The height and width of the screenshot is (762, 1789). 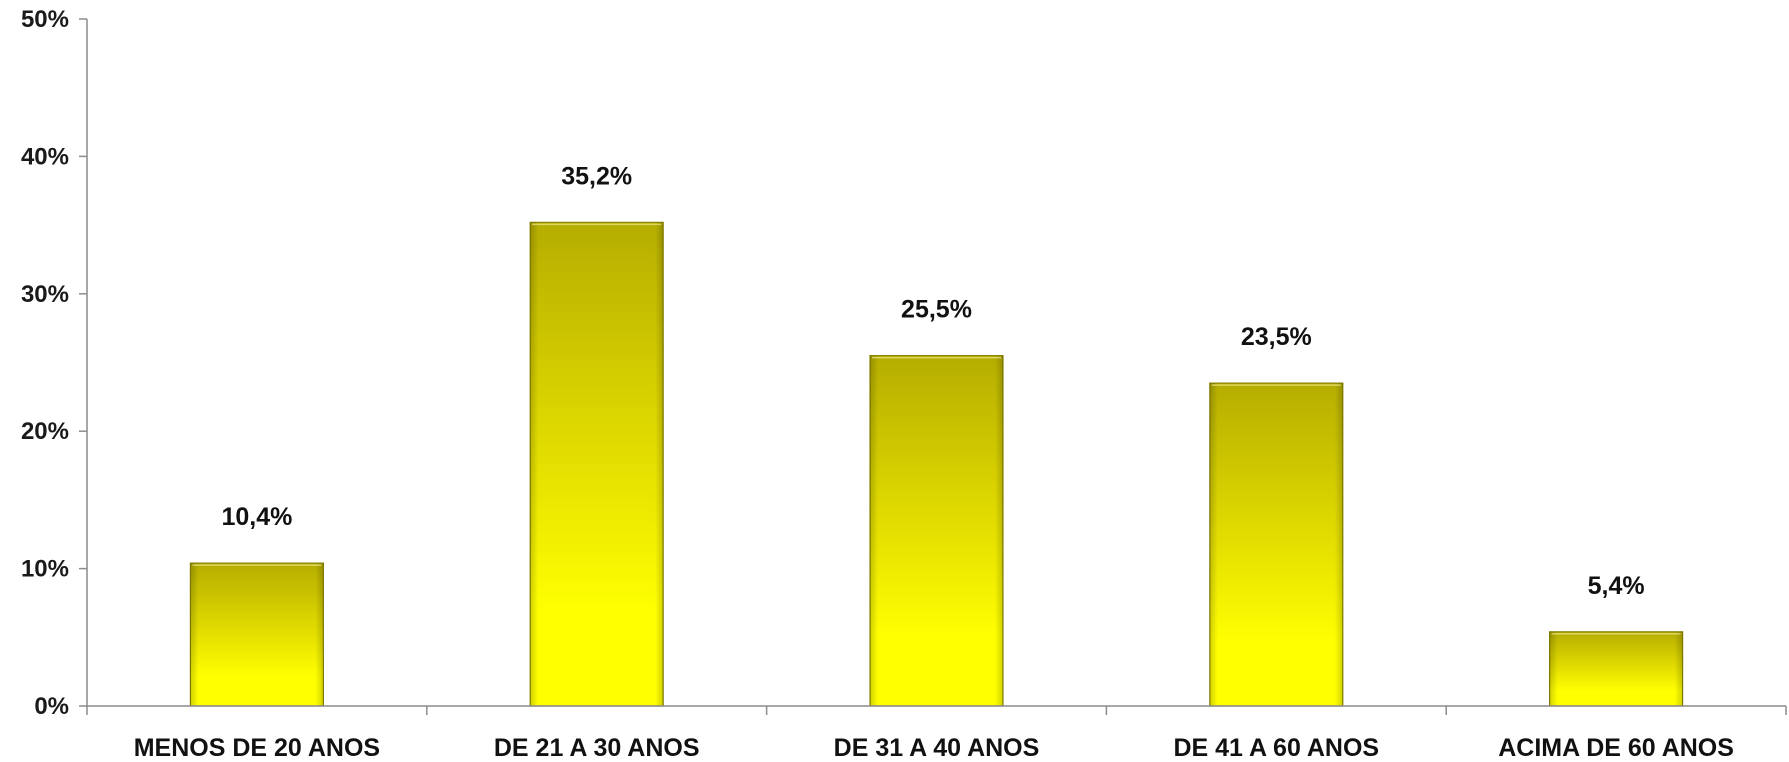 What do you see at coordinates (936, 310) in the screenshot?
I see `data-label: 25,5%` at bounding box center [936, 310].